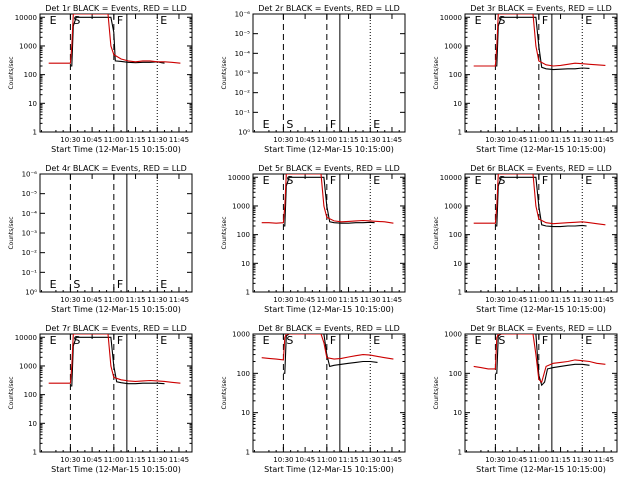 The width and height of the screenshot is (640, 480). Describe the element at coordinates (541, 8) in the screenshot. I see `chart-title: Det 3r BLACK = Events, RED = LLD` at that location.